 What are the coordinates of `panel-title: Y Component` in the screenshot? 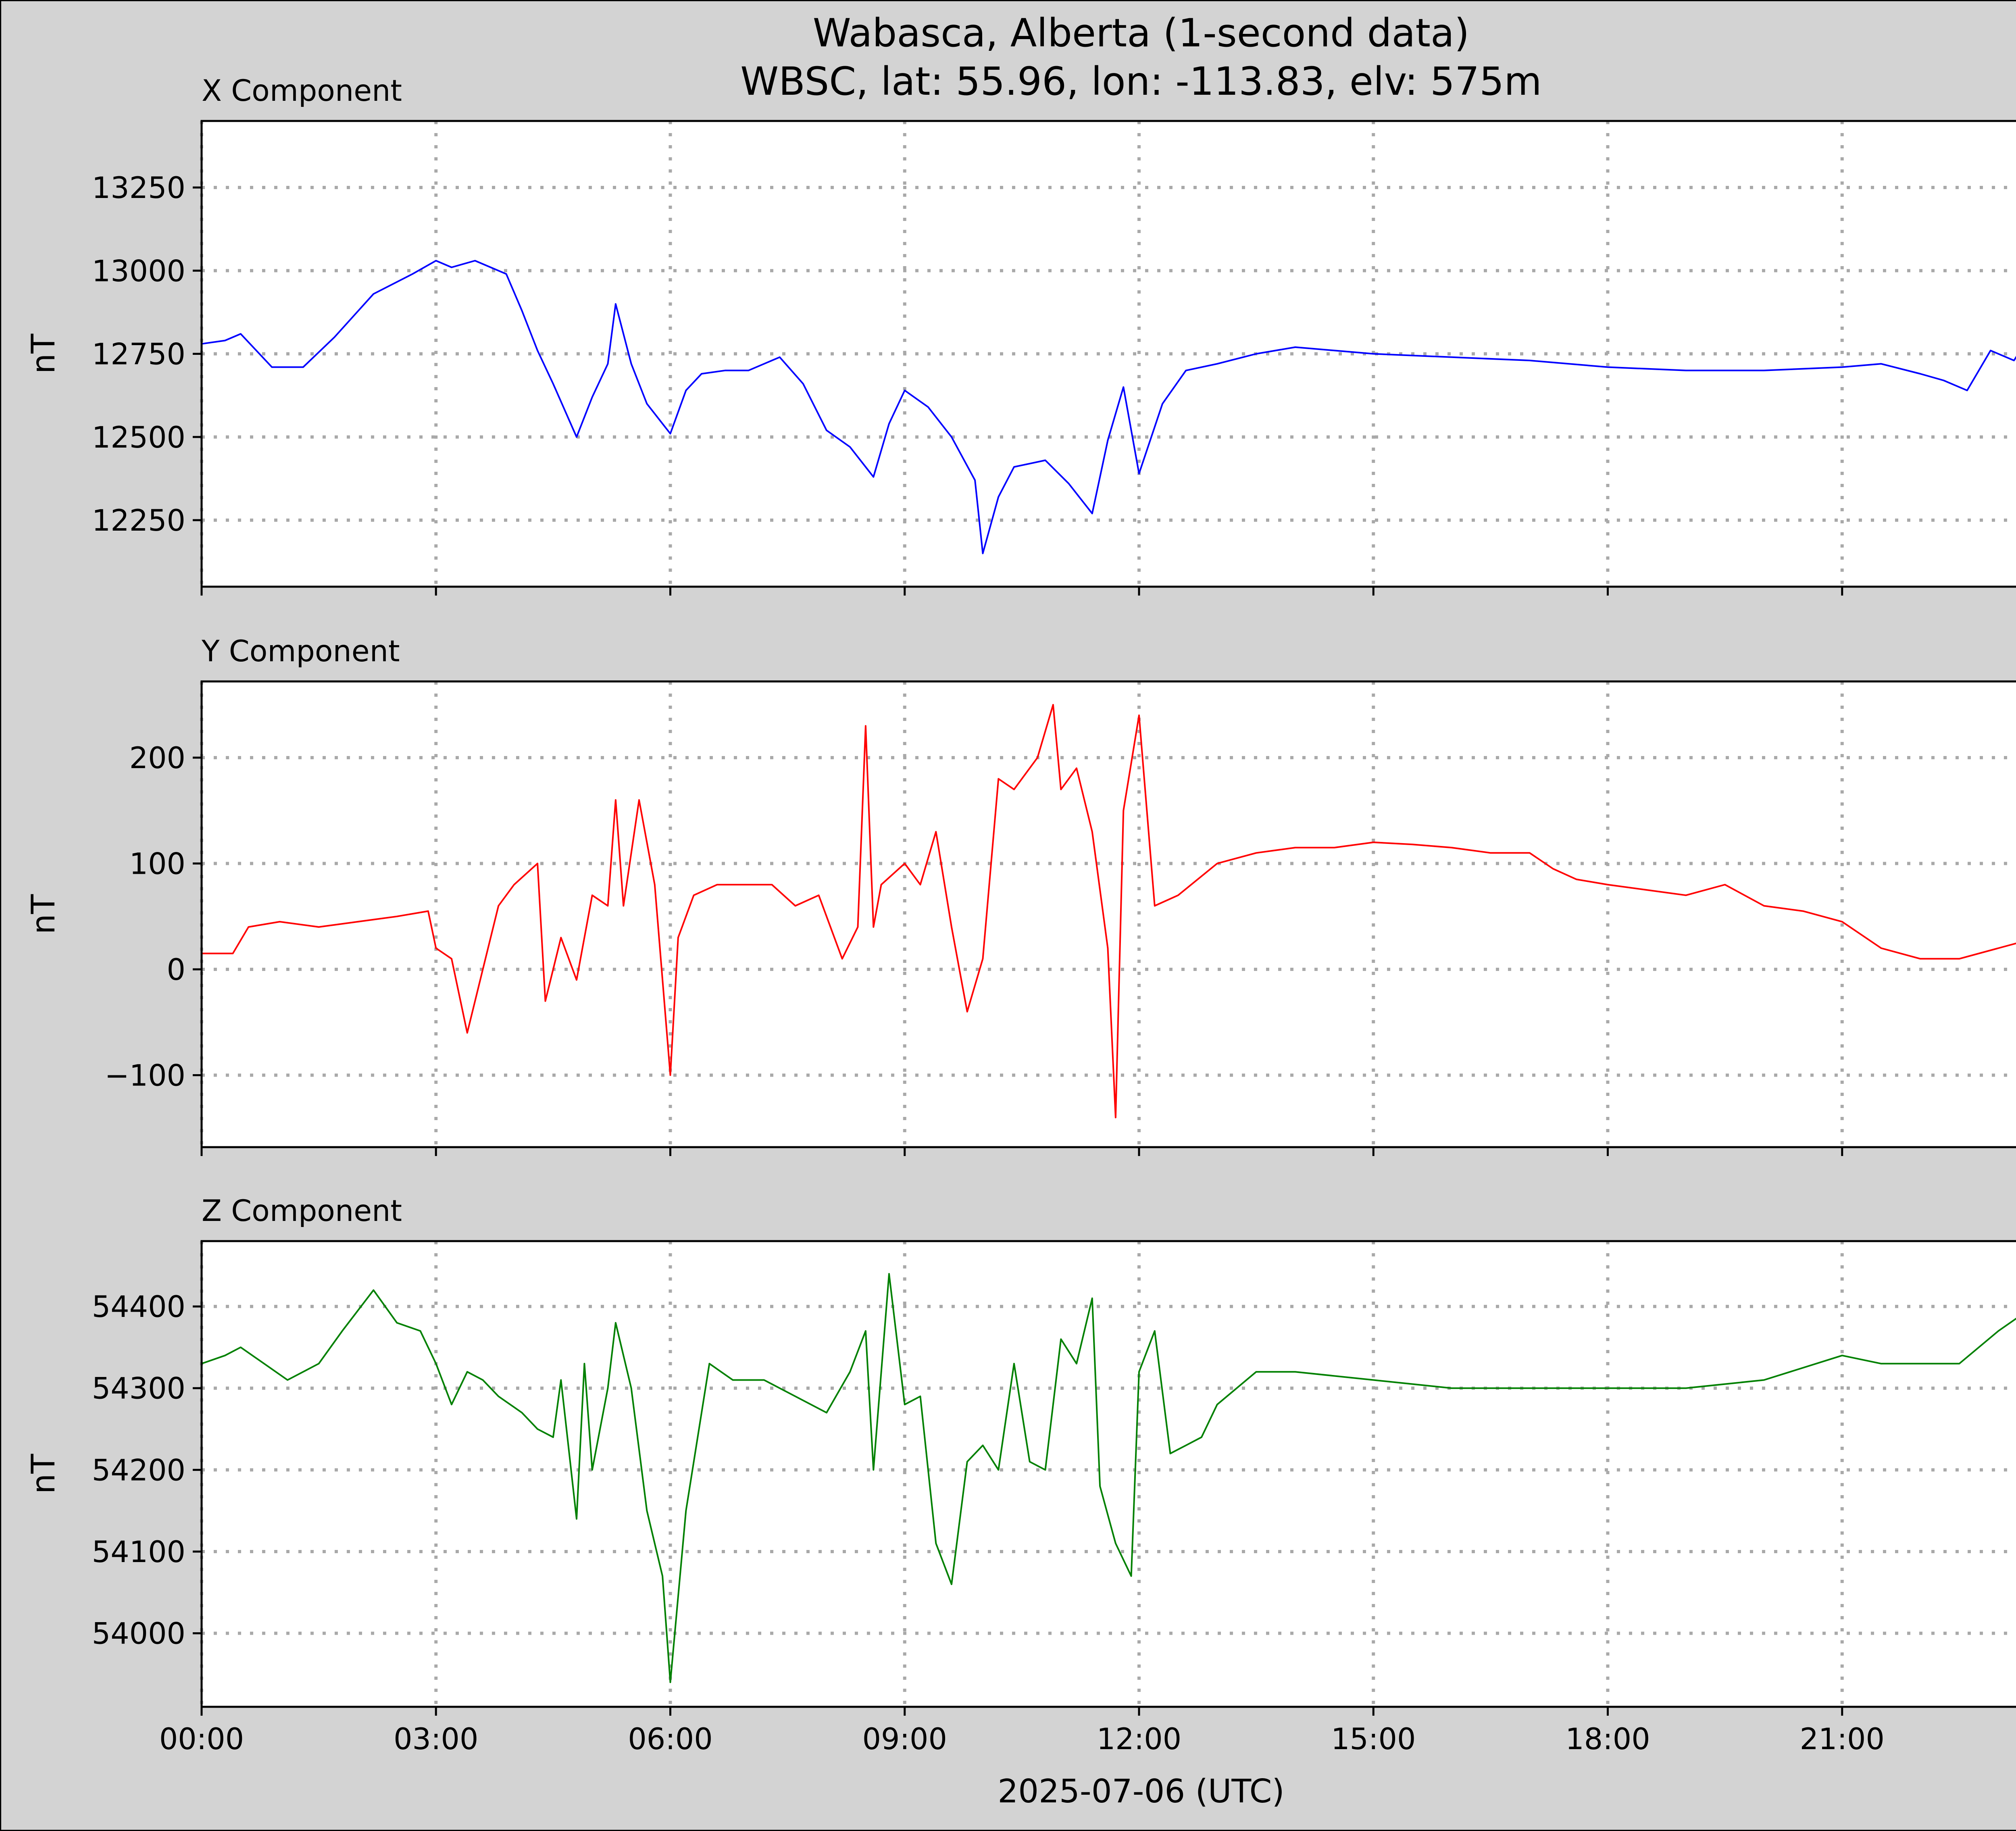 It's located at (300, 651).